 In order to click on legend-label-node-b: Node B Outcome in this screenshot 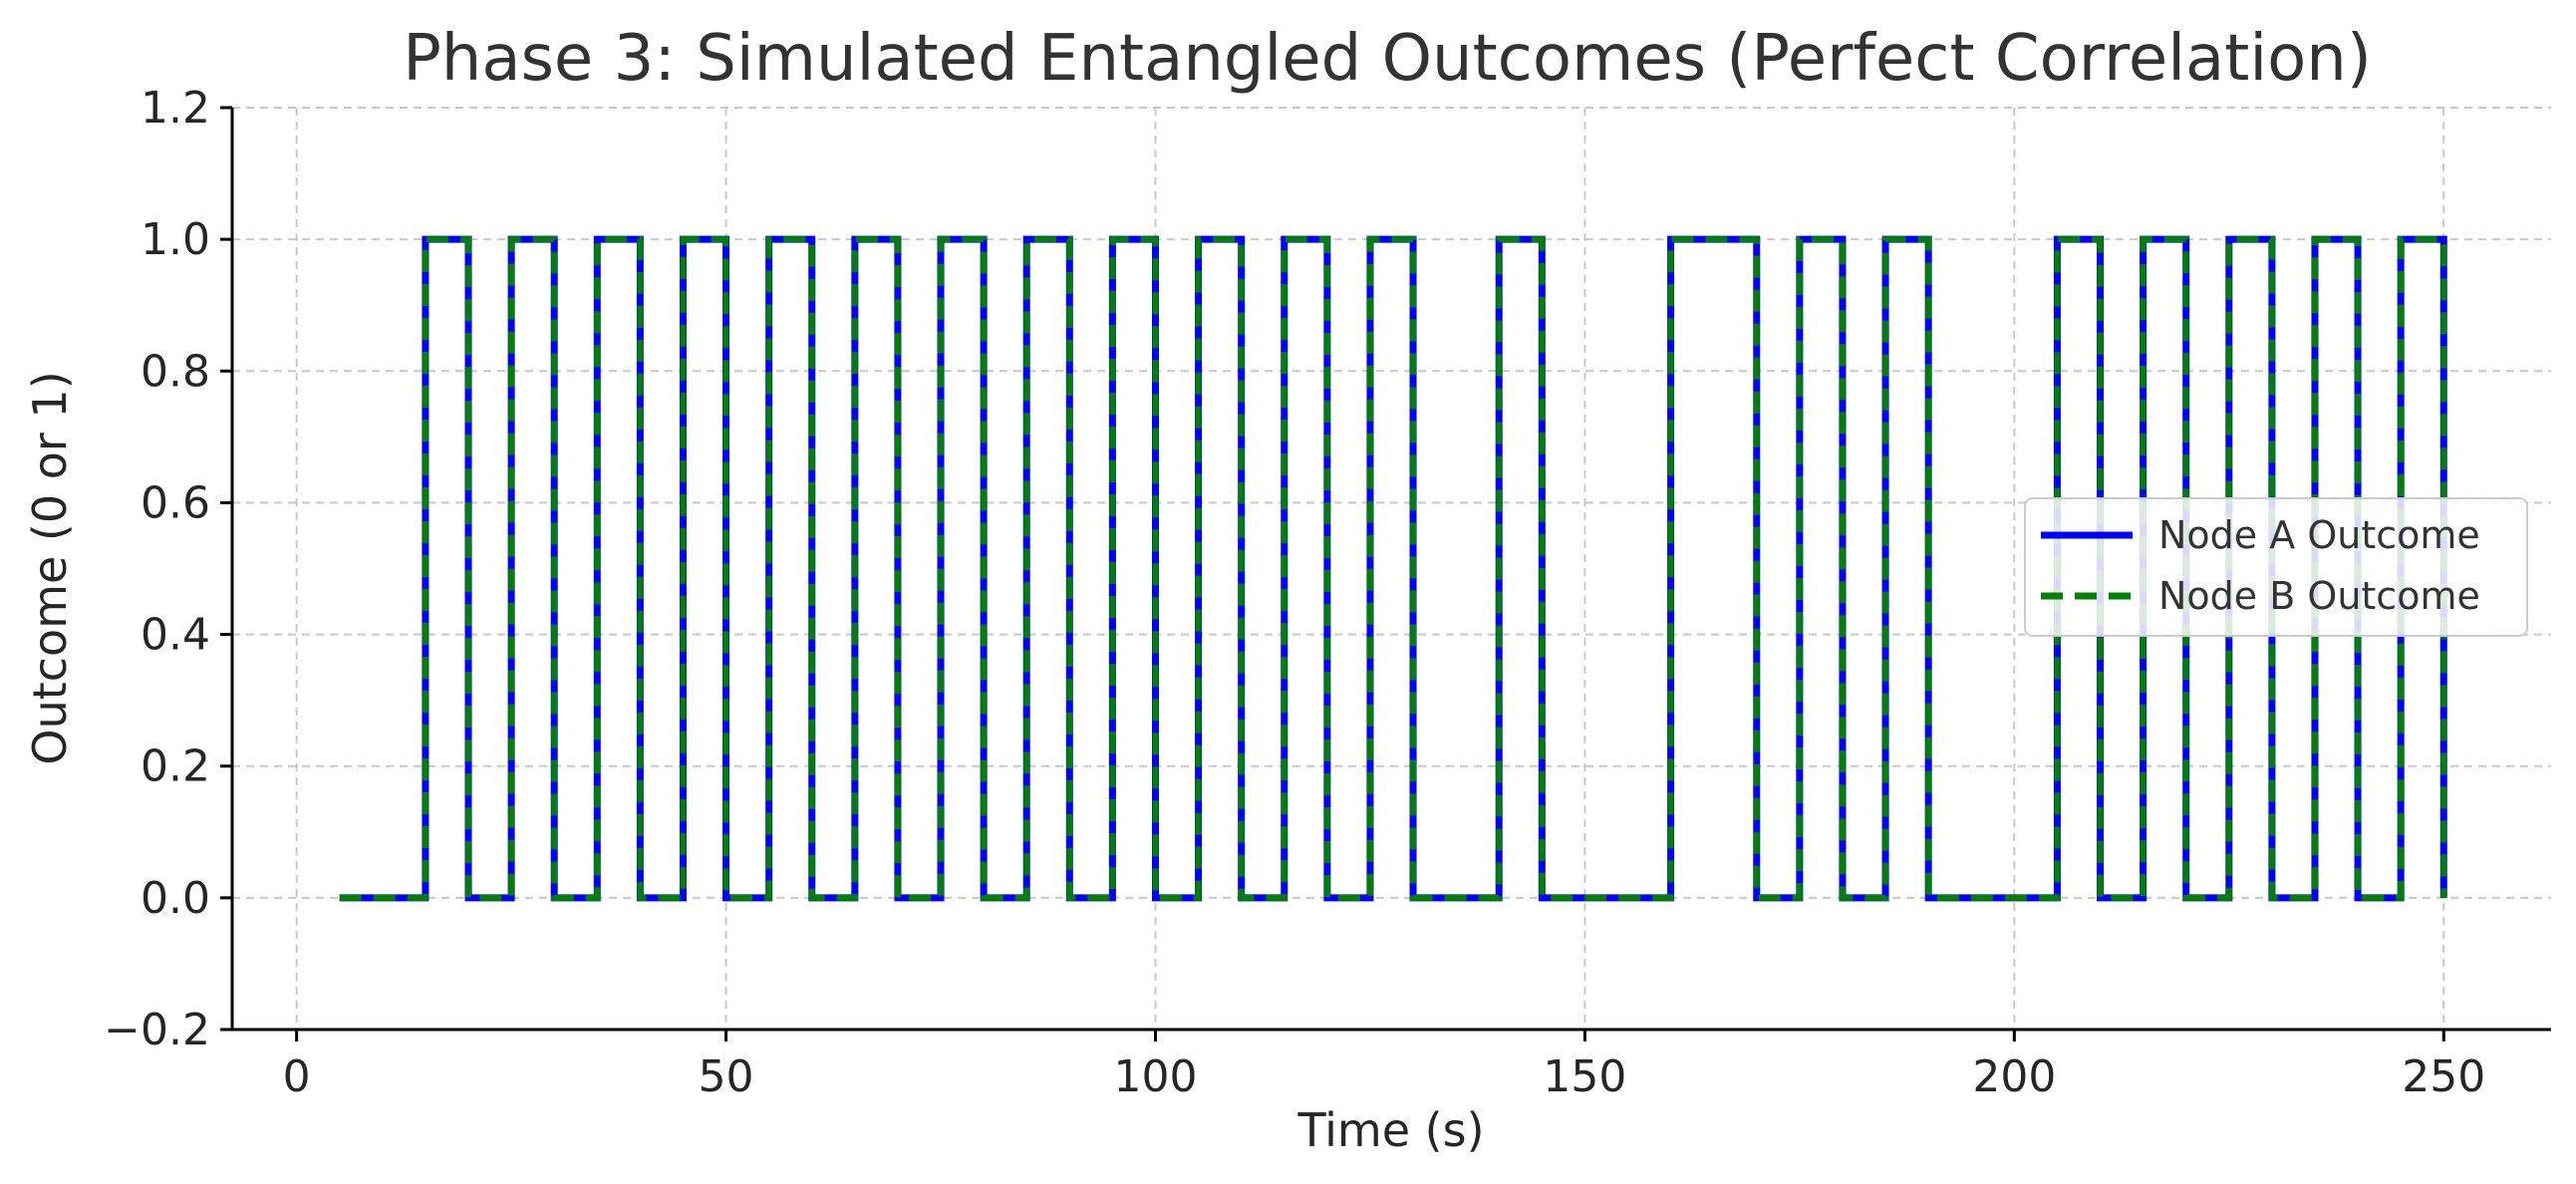, I will do `click(2319, 596)`.